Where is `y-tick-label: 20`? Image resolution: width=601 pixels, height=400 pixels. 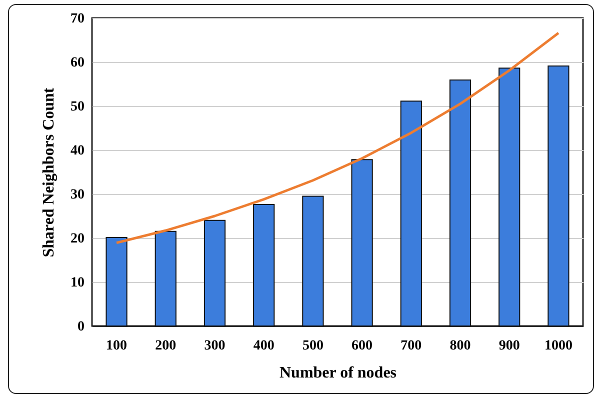 y-tick-label: 20 is located at coordinates (77, 239).